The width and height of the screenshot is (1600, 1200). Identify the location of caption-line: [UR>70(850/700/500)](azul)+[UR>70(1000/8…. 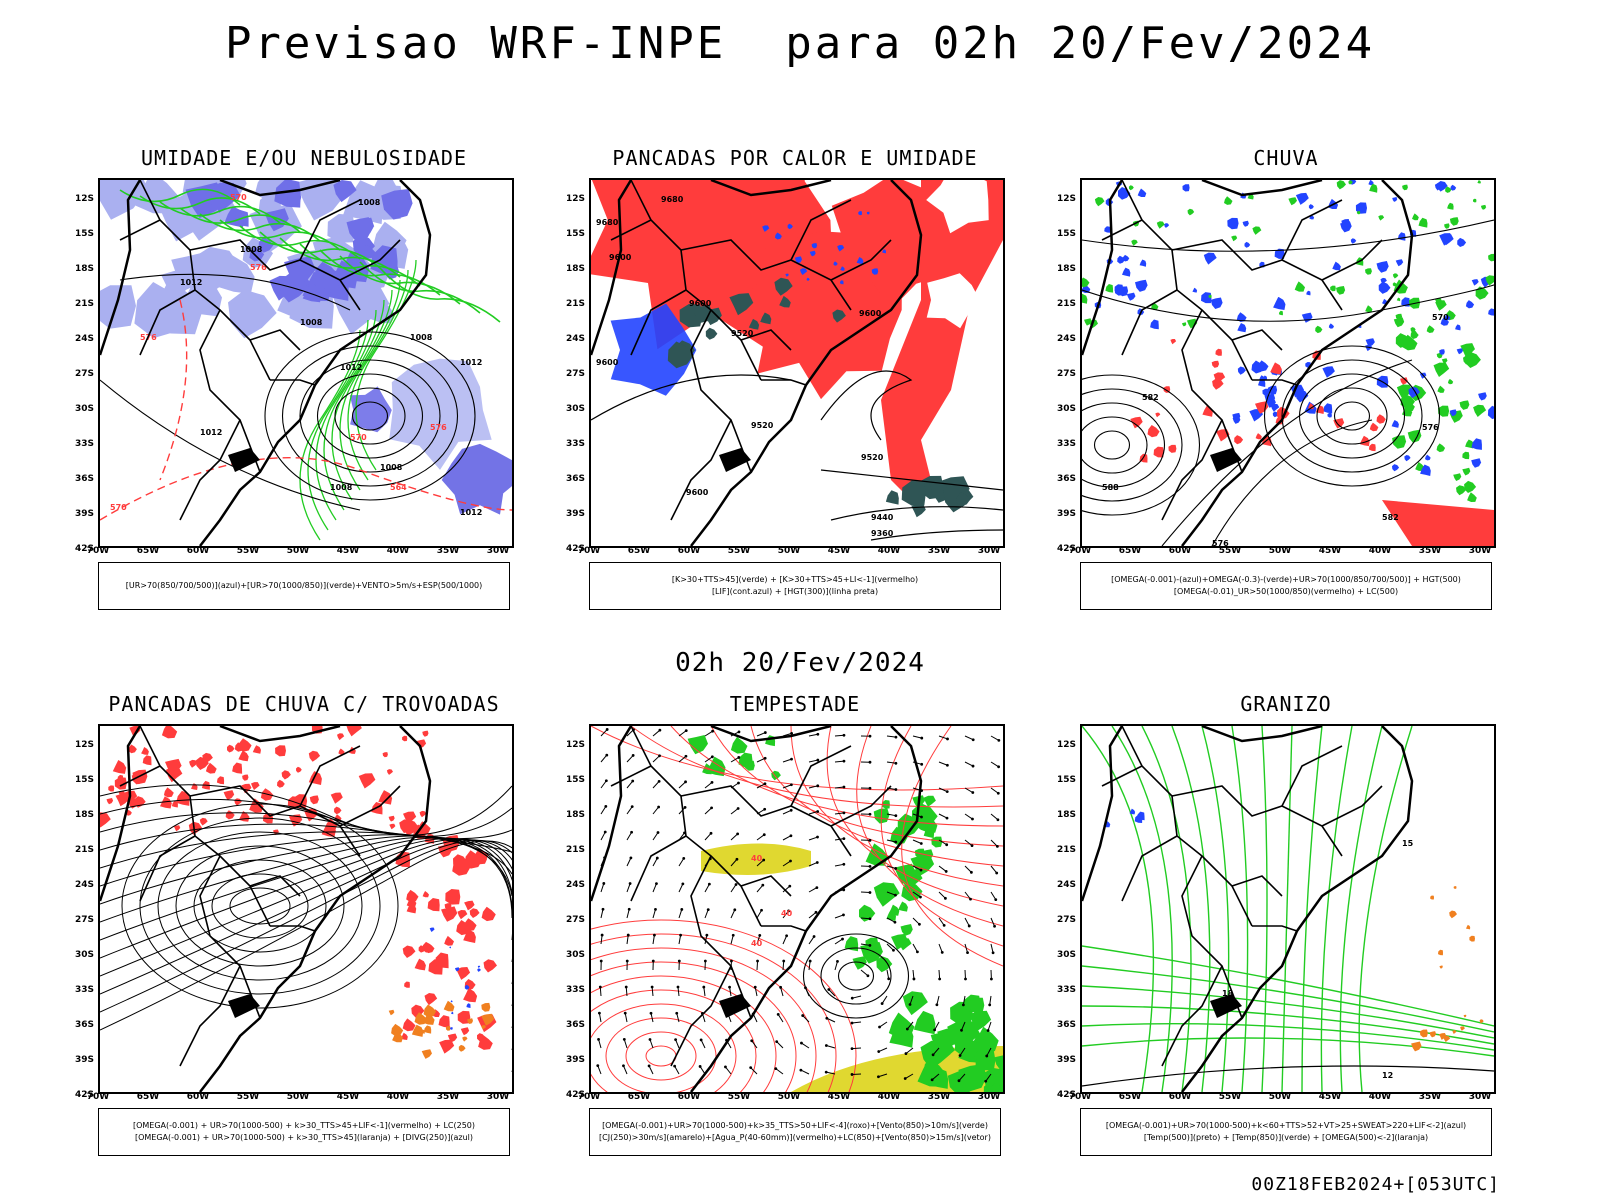
(304, 585).